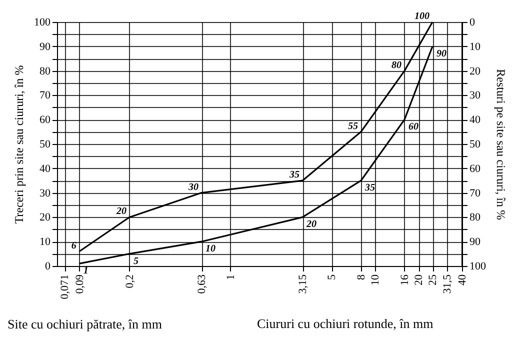 This screenshot has width=516, height=346. Describe the element at coordinates (45, 46) in the screenshot. I see `y-tick-label: 90` at that location.